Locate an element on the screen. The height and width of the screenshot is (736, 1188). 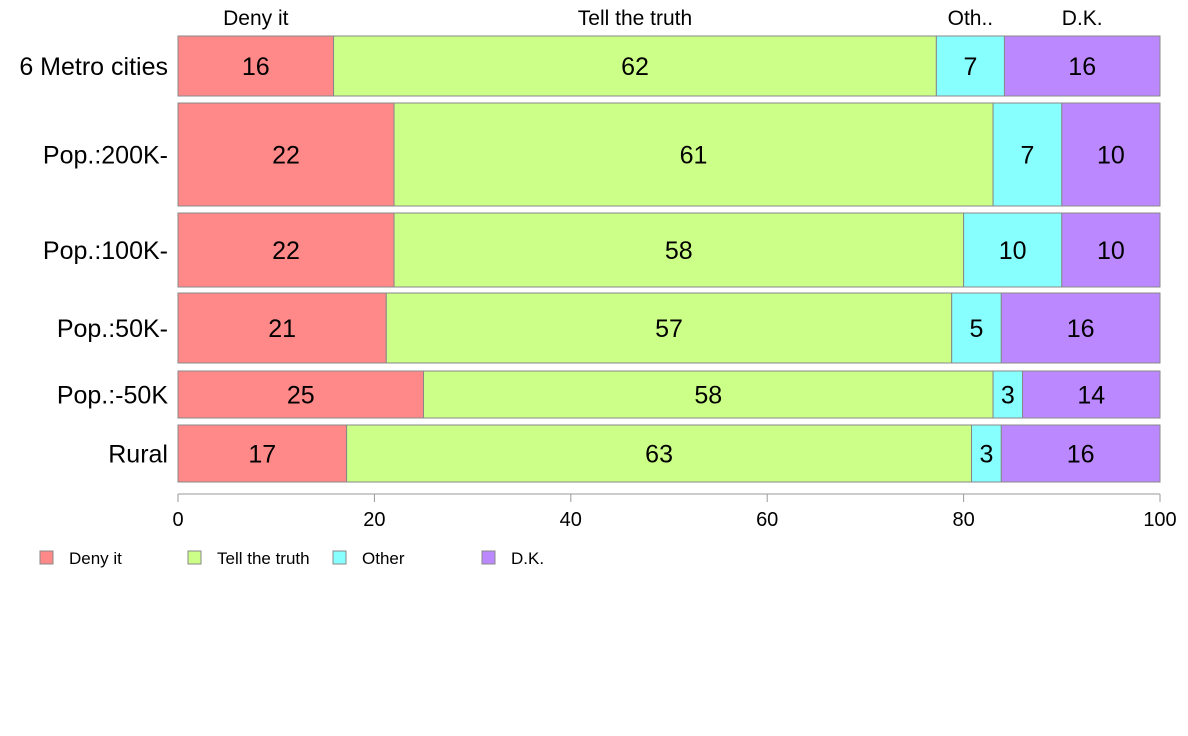
x-tick-label: 20 is located at coordinates (374, 520).